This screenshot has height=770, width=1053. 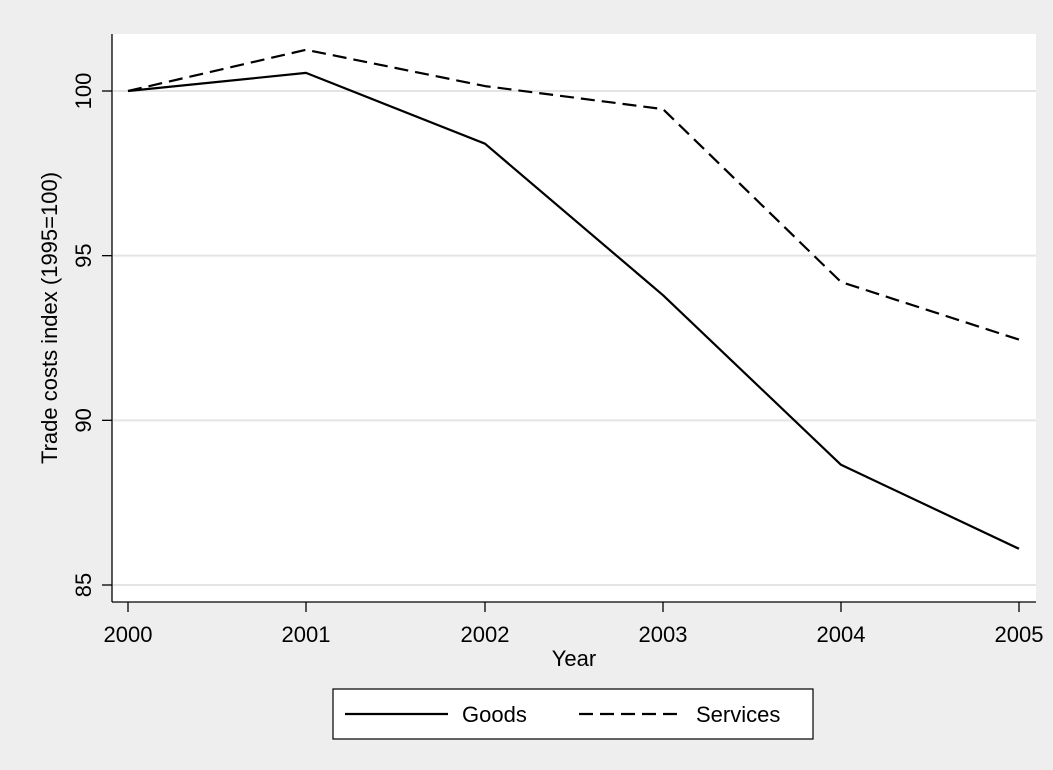 I want to click on y-tick-label-90: 90, so click(x=83, y=420).